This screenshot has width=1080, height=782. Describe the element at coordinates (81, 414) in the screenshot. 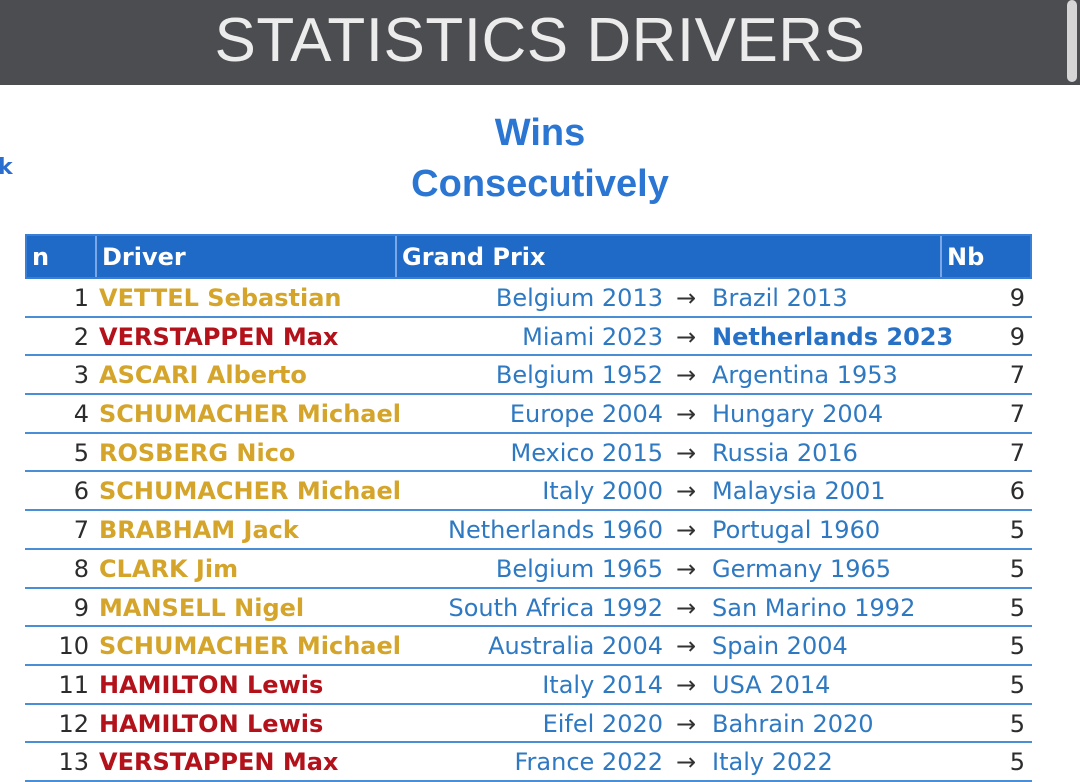

I see `rank-cell: 4` at that location.